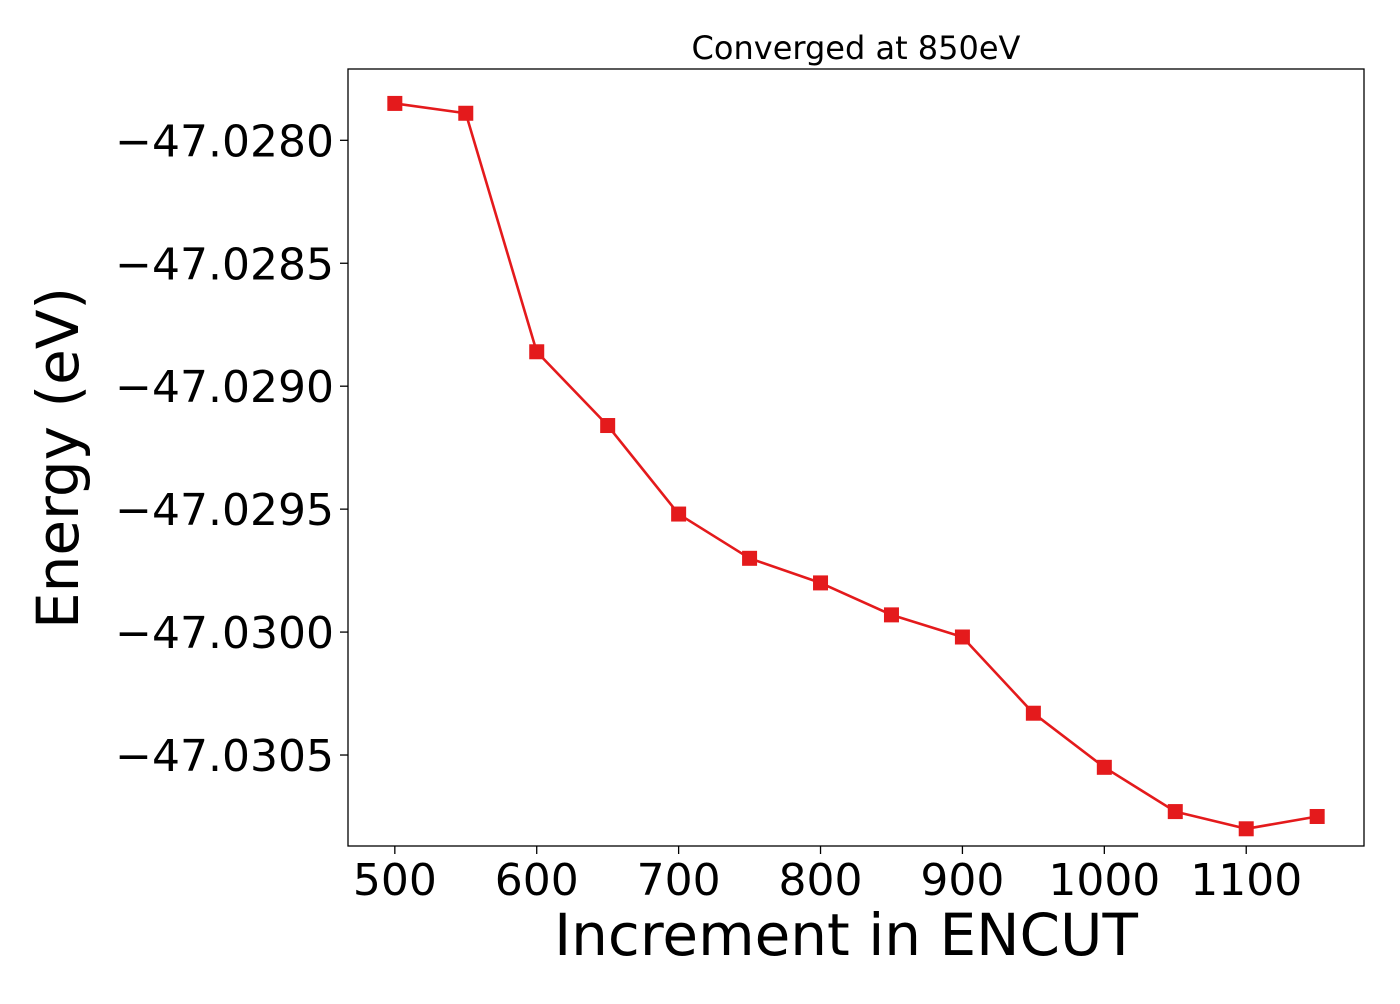 The height and width of the screenshot is (1004, 1400). I want to click on y-tick-label: −47.0300, so click(224, 633).